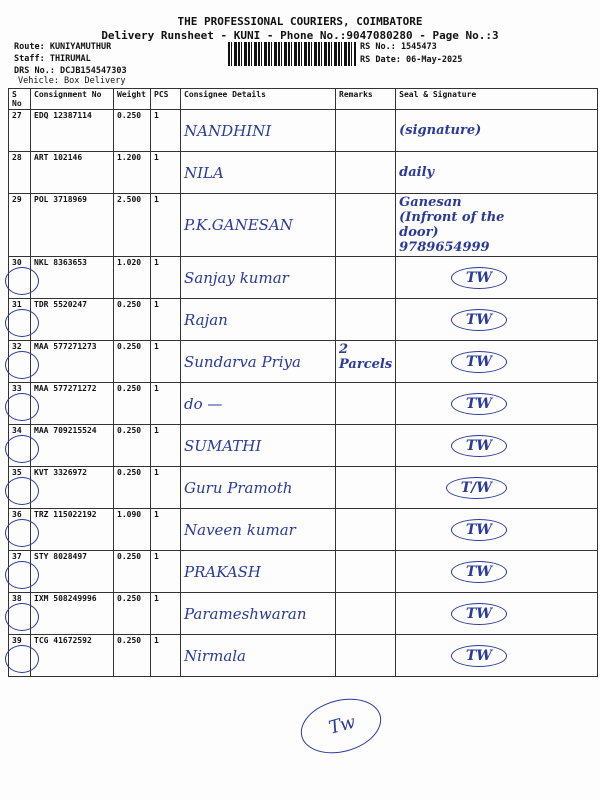 The image size is (600, 800). What do you see at coordinates (417, 172) in the screenshot?
I see `seal-signature-text: daily` at bounding box center [417, 172].